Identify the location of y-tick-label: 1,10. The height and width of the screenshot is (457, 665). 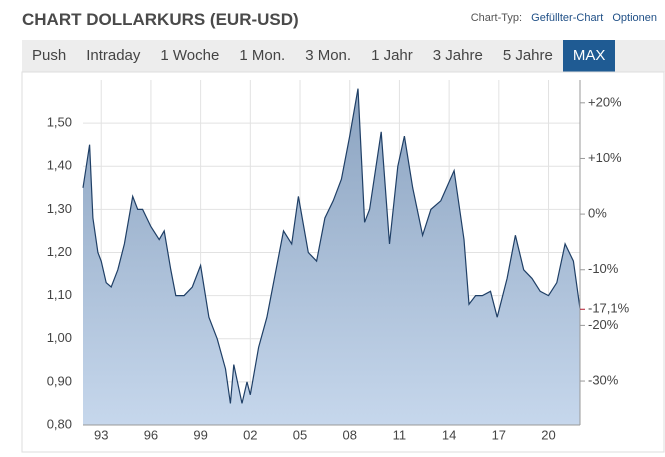
(59, 294).